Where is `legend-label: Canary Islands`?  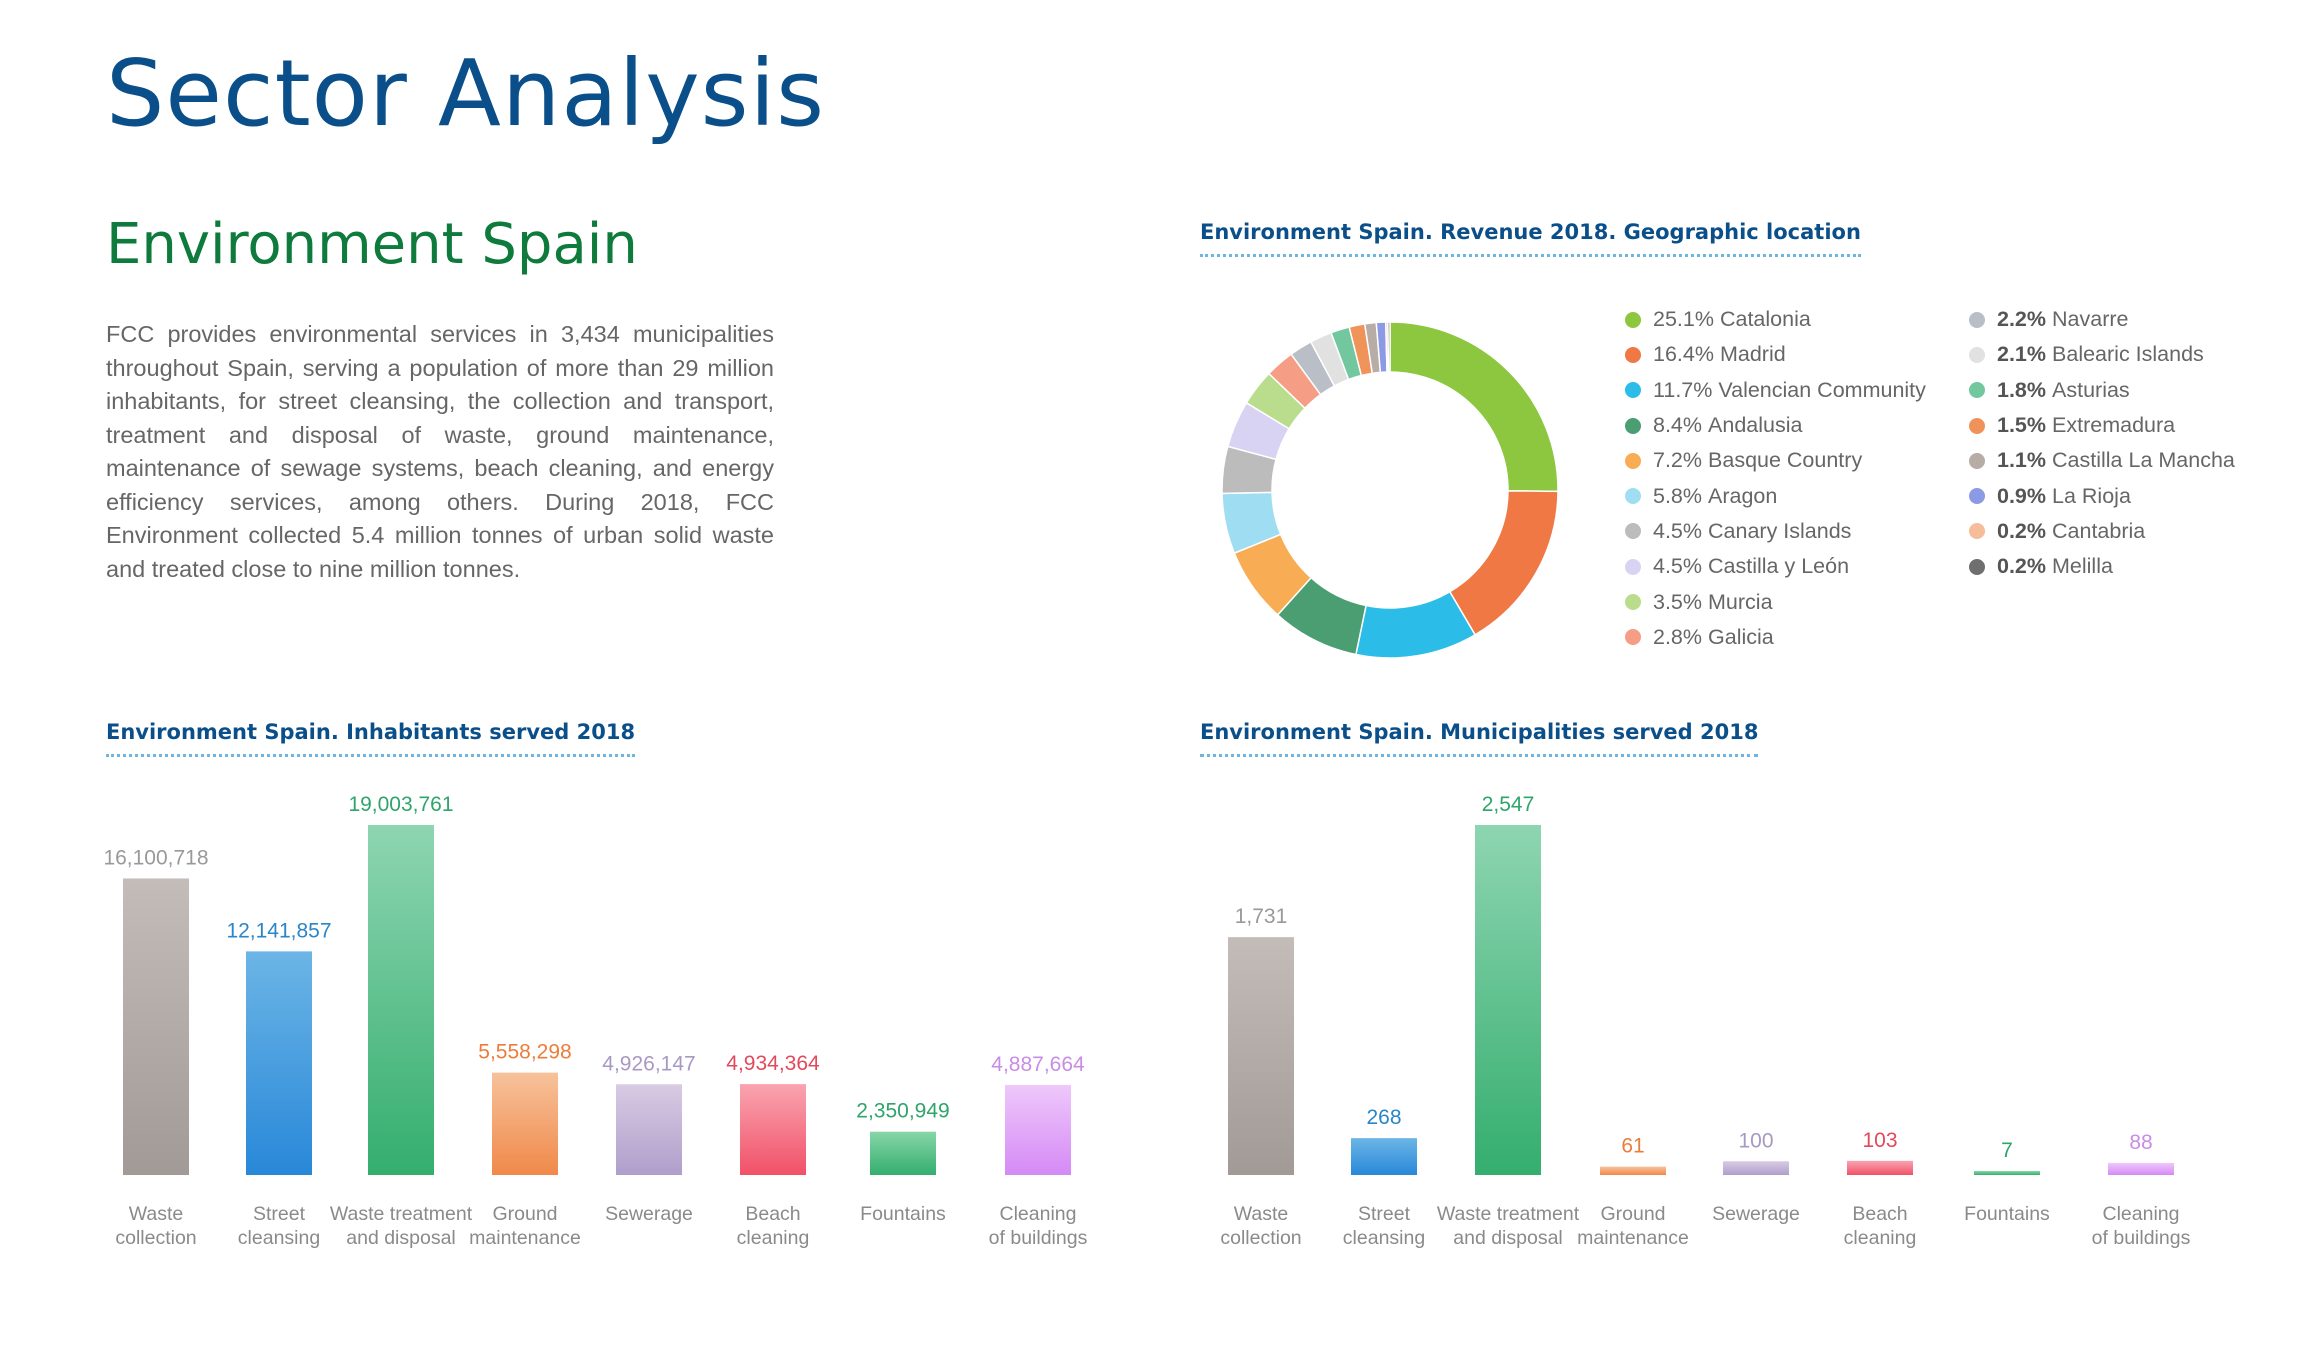
legend-label: Canary Islands is located at coordinates (1780, 530).